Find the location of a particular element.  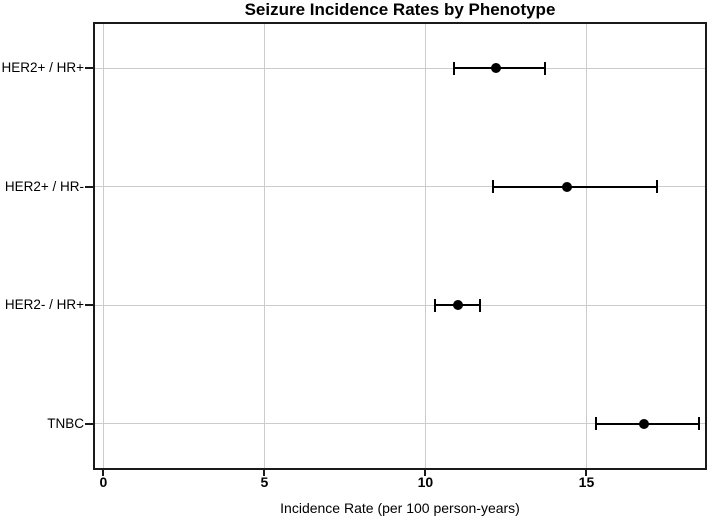

chart-title: Seizure Incidence Rates by Phenotype is located at coordinates (400, 9).